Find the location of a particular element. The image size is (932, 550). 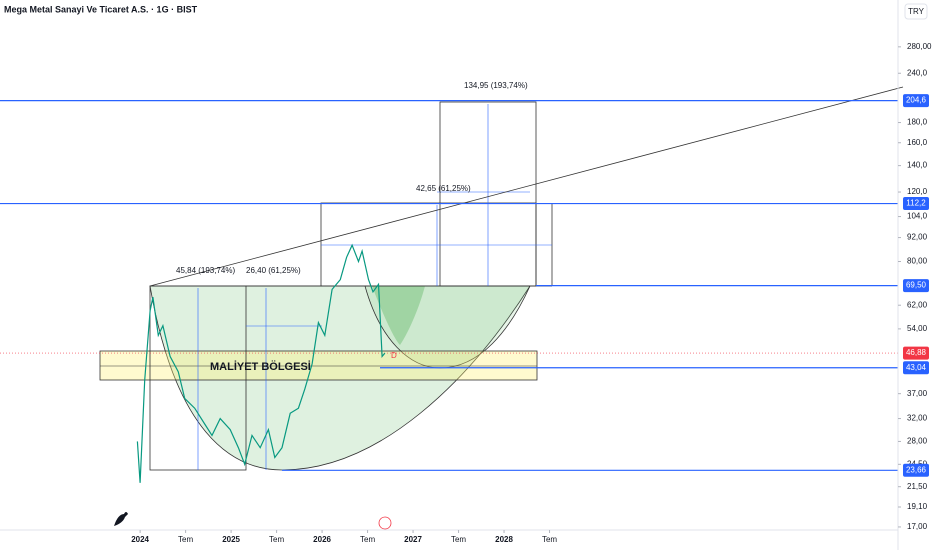

level-label: 23,66 is located at coordinates (916, 469).